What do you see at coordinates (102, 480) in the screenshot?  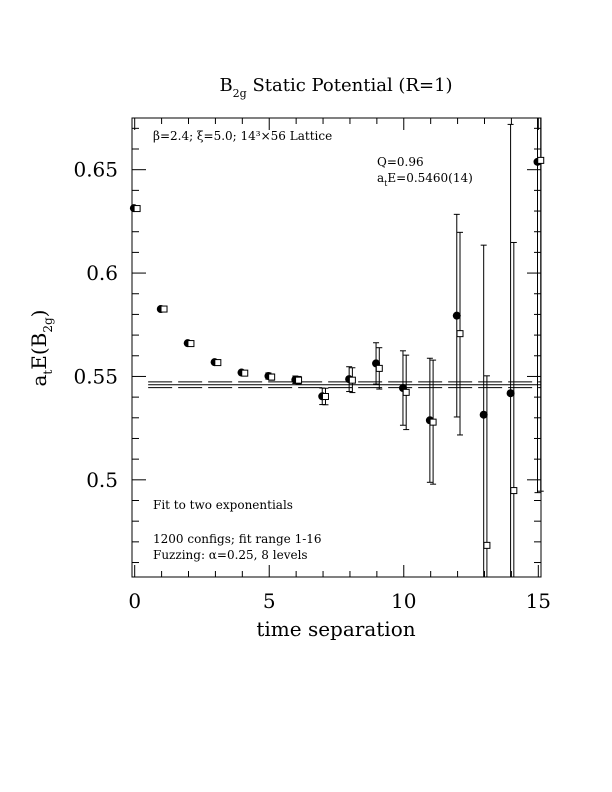 I see `y-tick-label: 0.5` at bounding box center [102, 480].